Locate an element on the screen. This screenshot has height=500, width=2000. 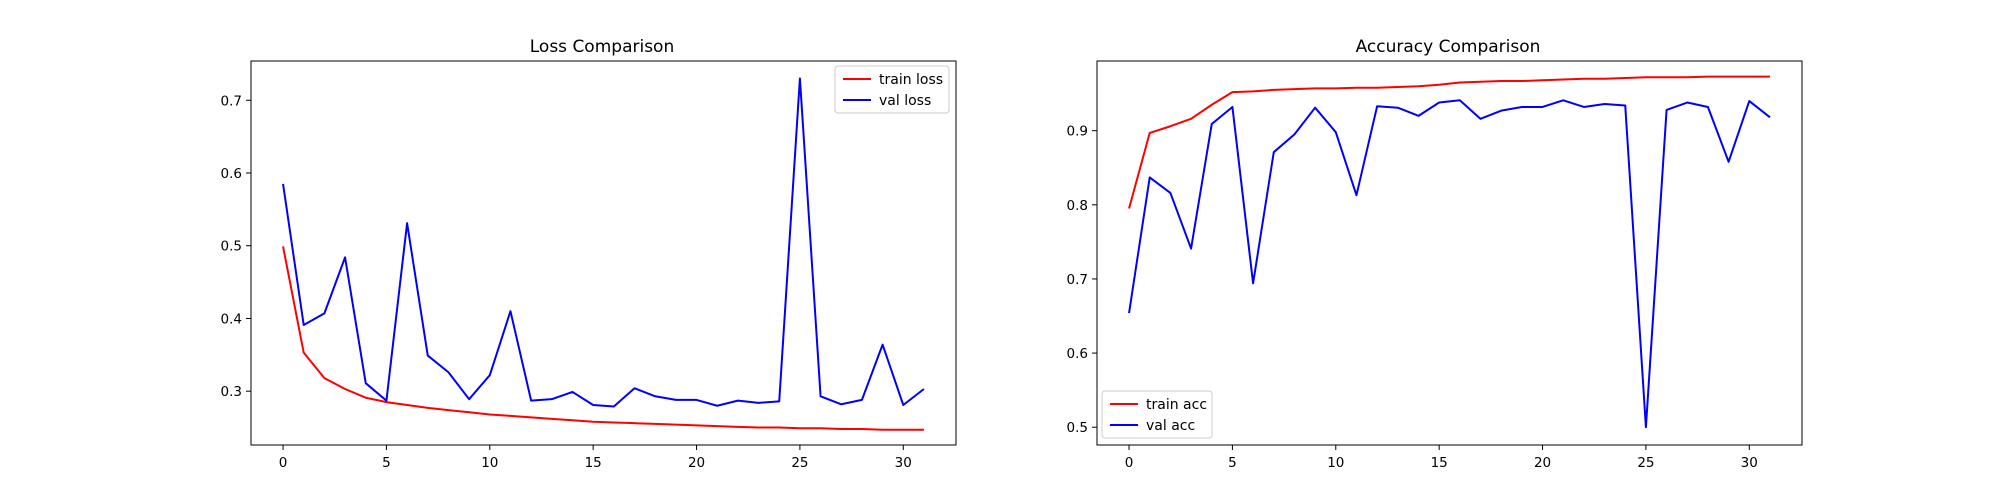
accuracy-legend-label-val: val acc is located at coordinates (1170, 426).